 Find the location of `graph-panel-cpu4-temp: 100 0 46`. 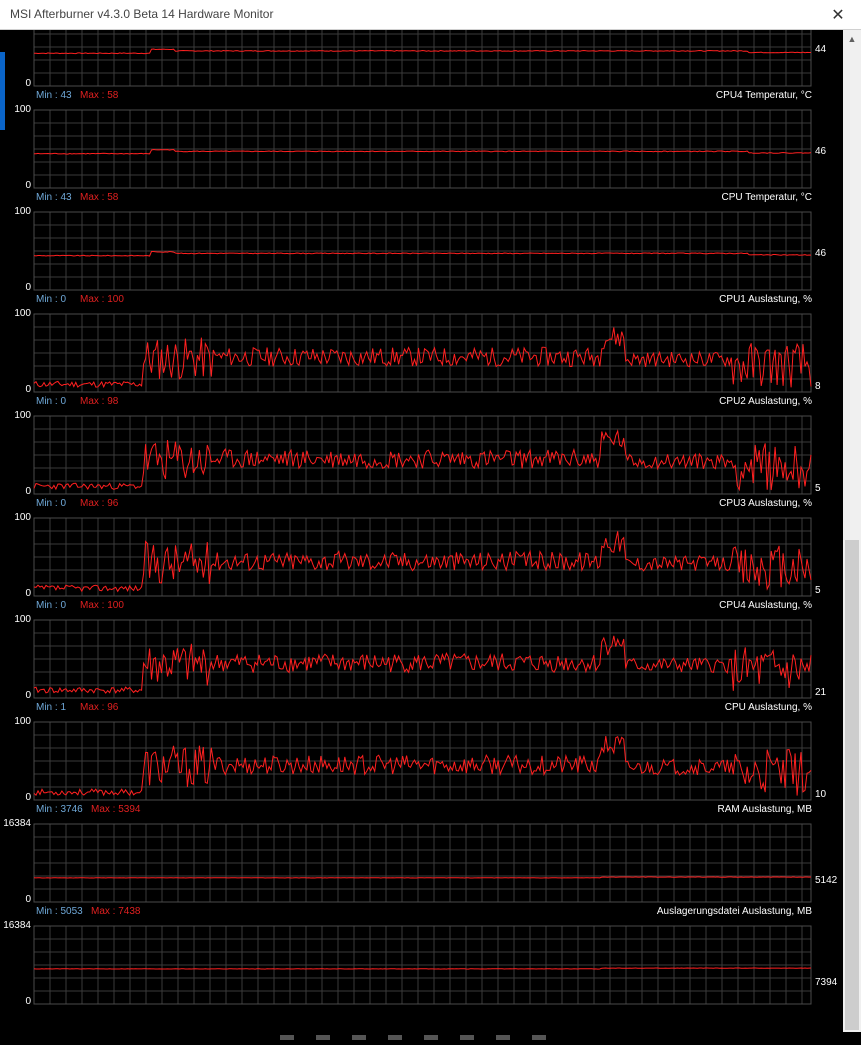

graph-panel-cpu4-temp: 100 0 46 is located at coordinates (421, 157).